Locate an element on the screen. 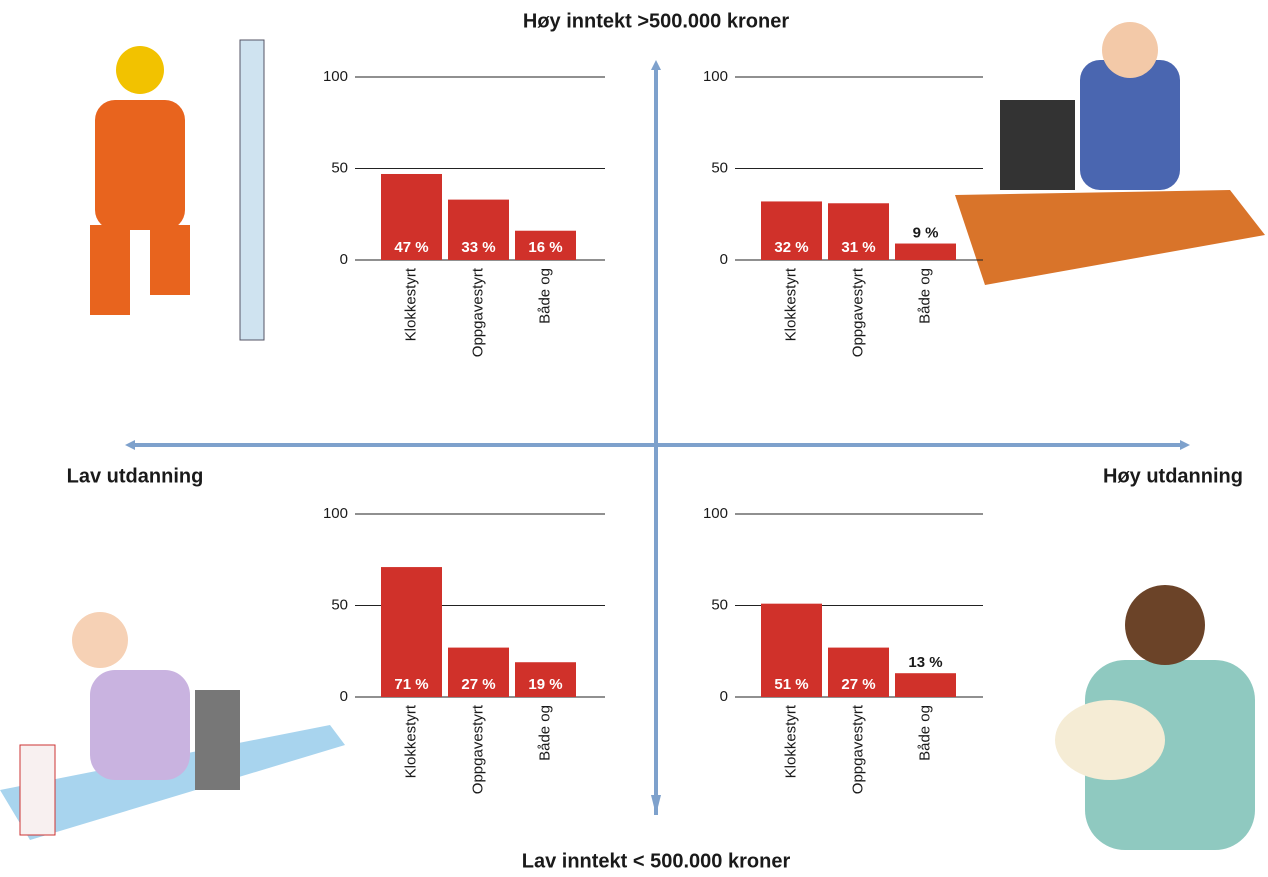  value-label: 19 % is located at coordinates (545, 684).